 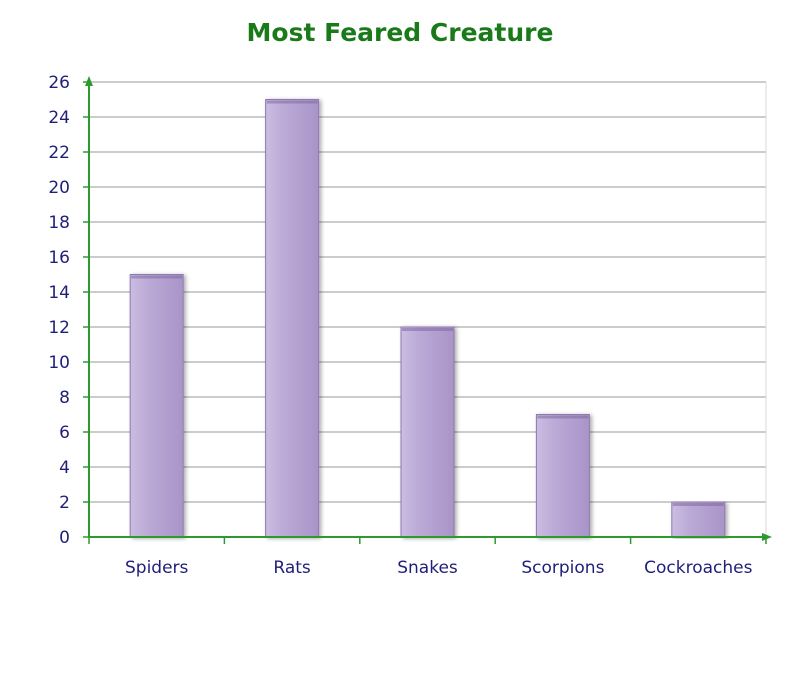 What do you see at coordinates (59, 328) in the screenshot?
I see `y-tick-label: 12` at bounding box center [59, 328].